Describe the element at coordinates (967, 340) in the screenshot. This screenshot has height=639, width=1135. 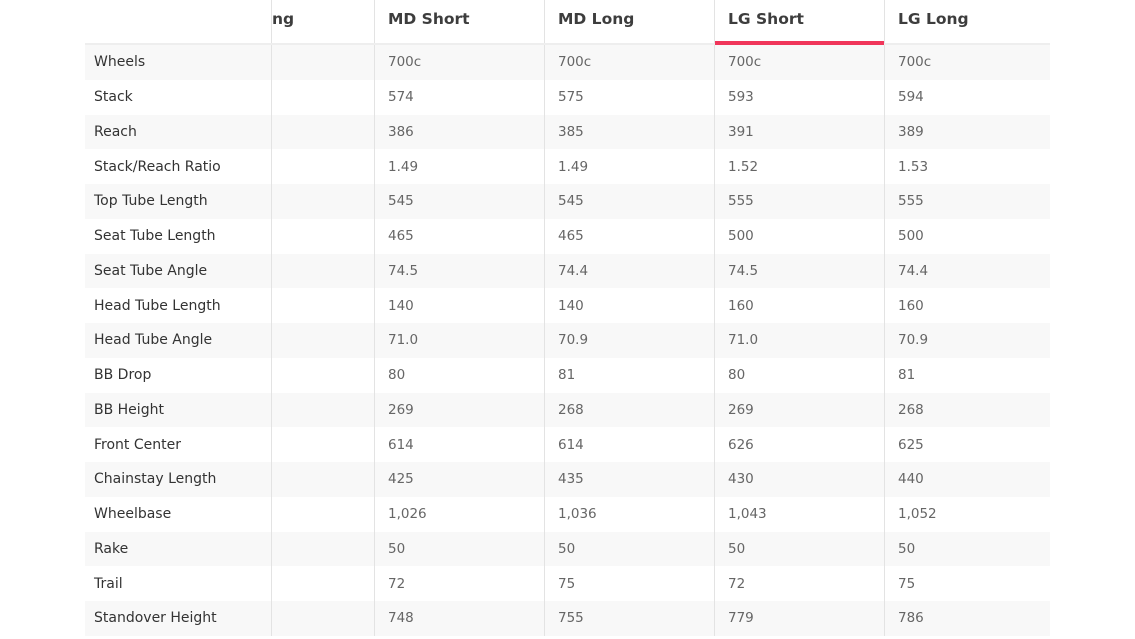
I see `cell-lg-long: 70.9` at that location.